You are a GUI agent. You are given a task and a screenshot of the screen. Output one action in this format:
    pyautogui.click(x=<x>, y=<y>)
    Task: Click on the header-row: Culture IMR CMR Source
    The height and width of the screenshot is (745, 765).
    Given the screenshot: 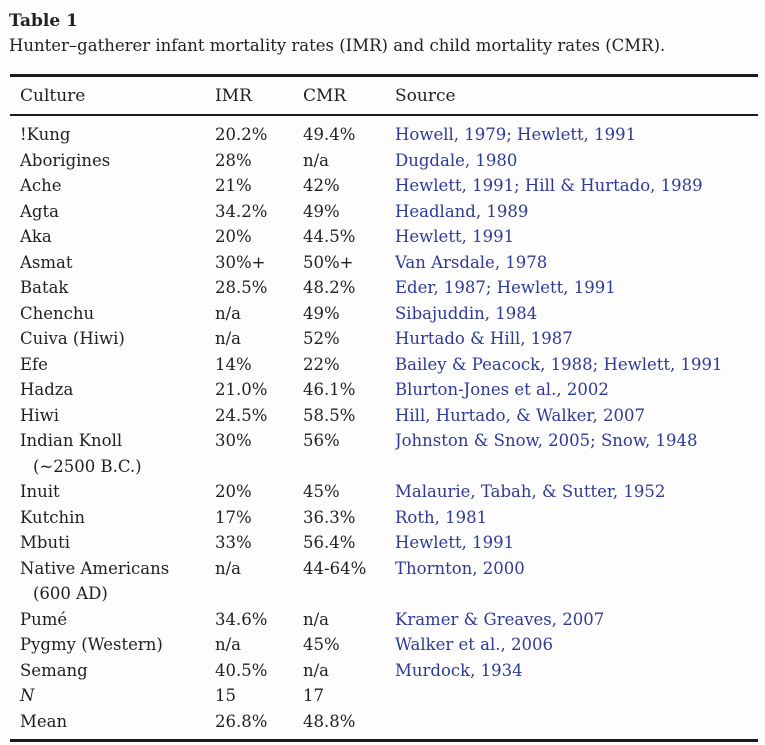 What is the action you would take?
    pyautogui.click(x=384, y=95)
    